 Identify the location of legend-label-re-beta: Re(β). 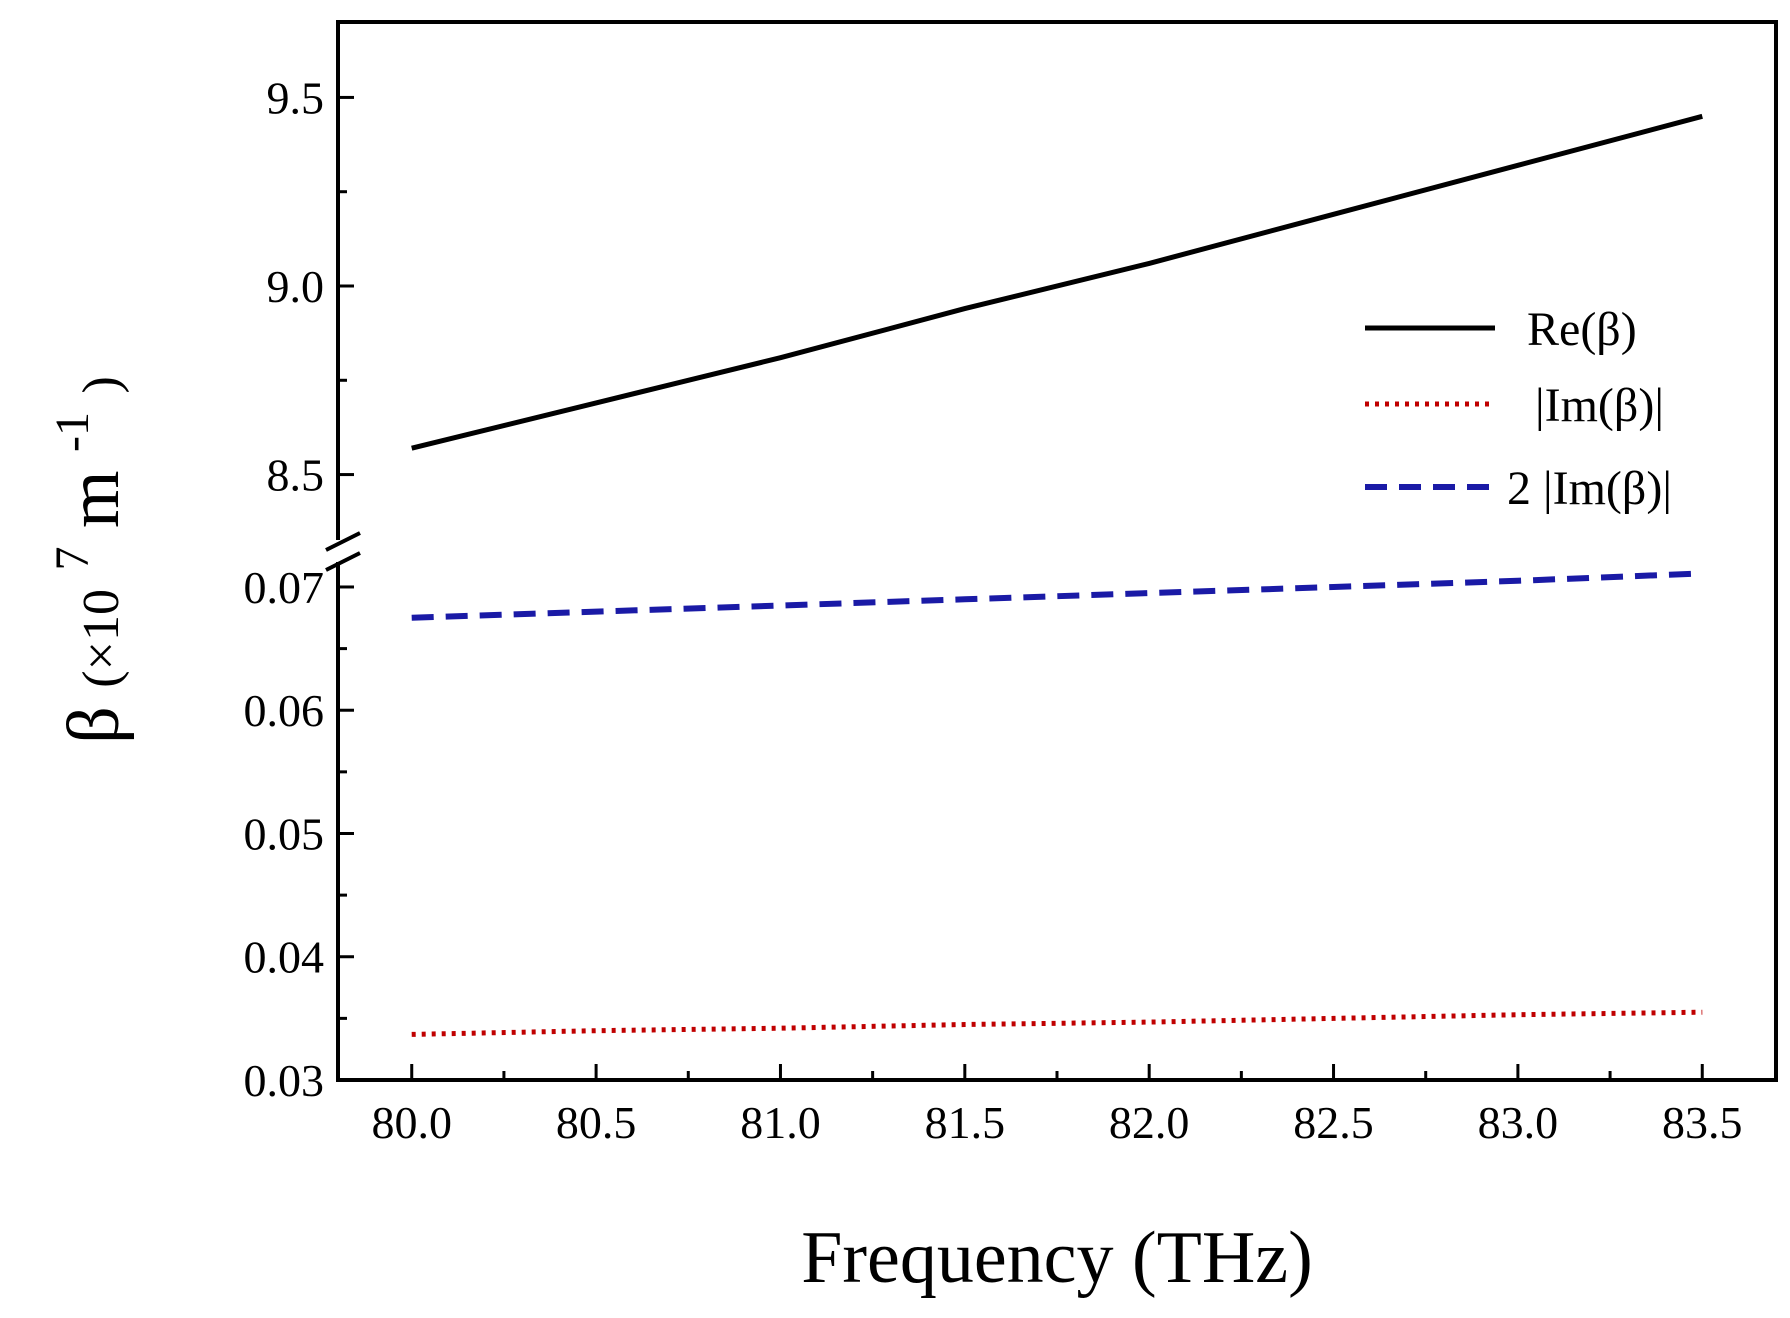
(1582, 329).